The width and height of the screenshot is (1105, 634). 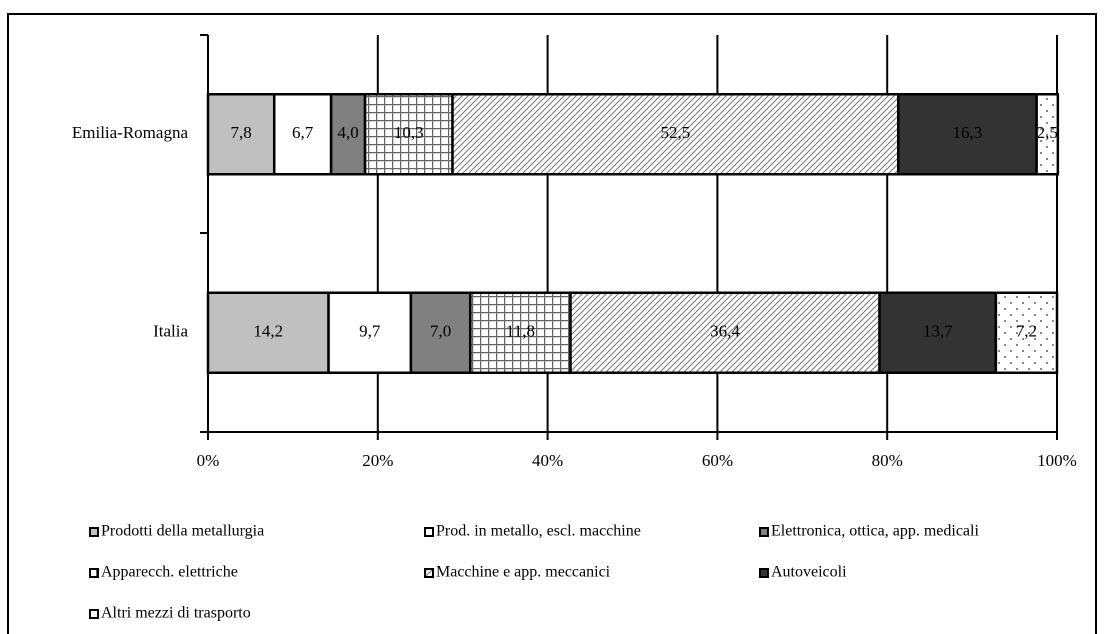 What do you see at coordinates (208, 460) in the screenshot?
I see `x-tick-label: 0%` at bounding box center [208, 460].